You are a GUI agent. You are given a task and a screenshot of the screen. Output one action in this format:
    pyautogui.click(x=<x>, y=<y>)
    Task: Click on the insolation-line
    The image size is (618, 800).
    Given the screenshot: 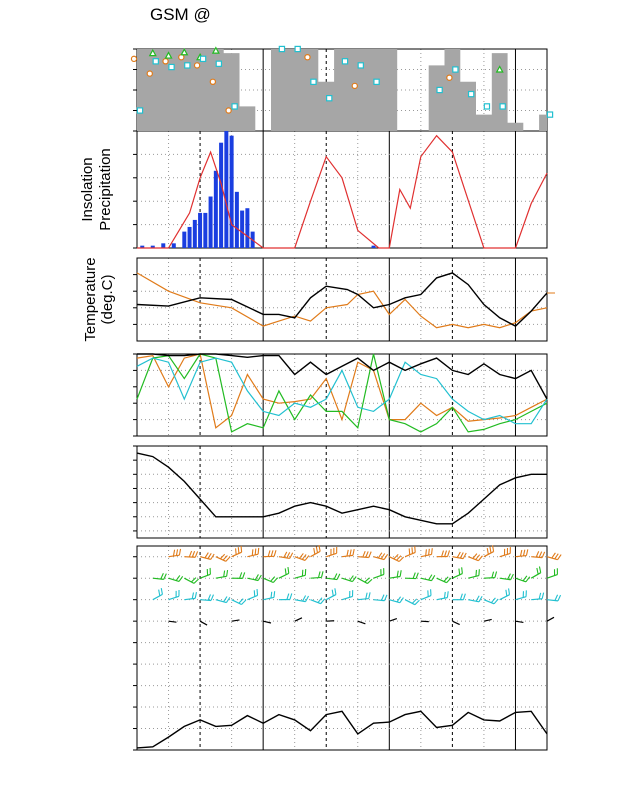 What is the action you would take?
    pyautogui.click(x=342, y=191)
    